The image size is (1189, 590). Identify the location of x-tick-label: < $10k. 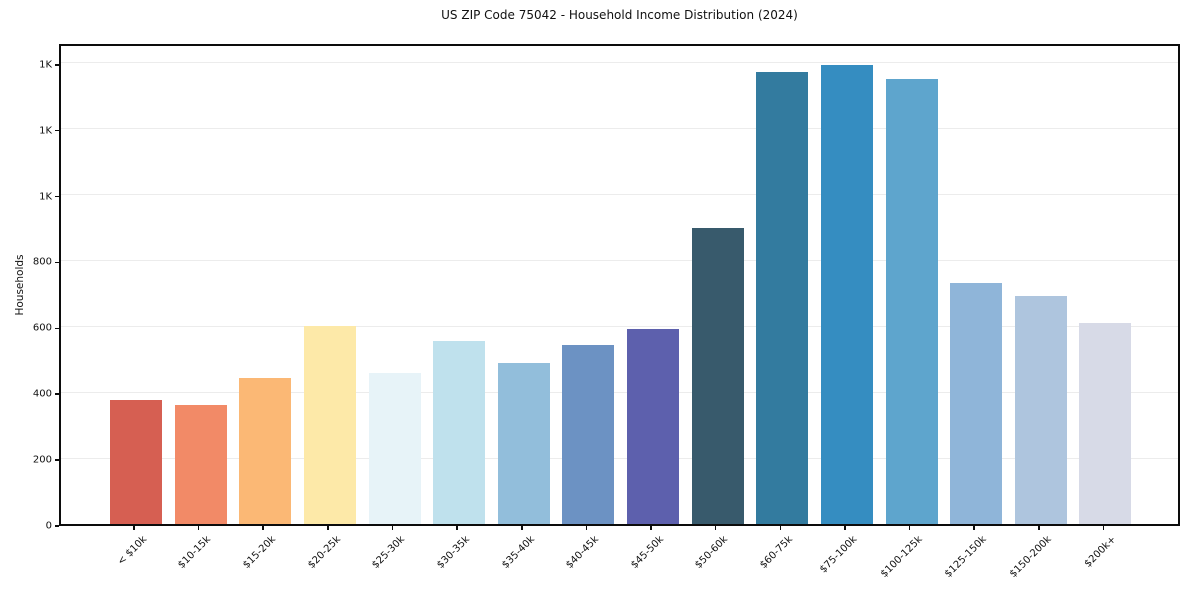
(132, 551).